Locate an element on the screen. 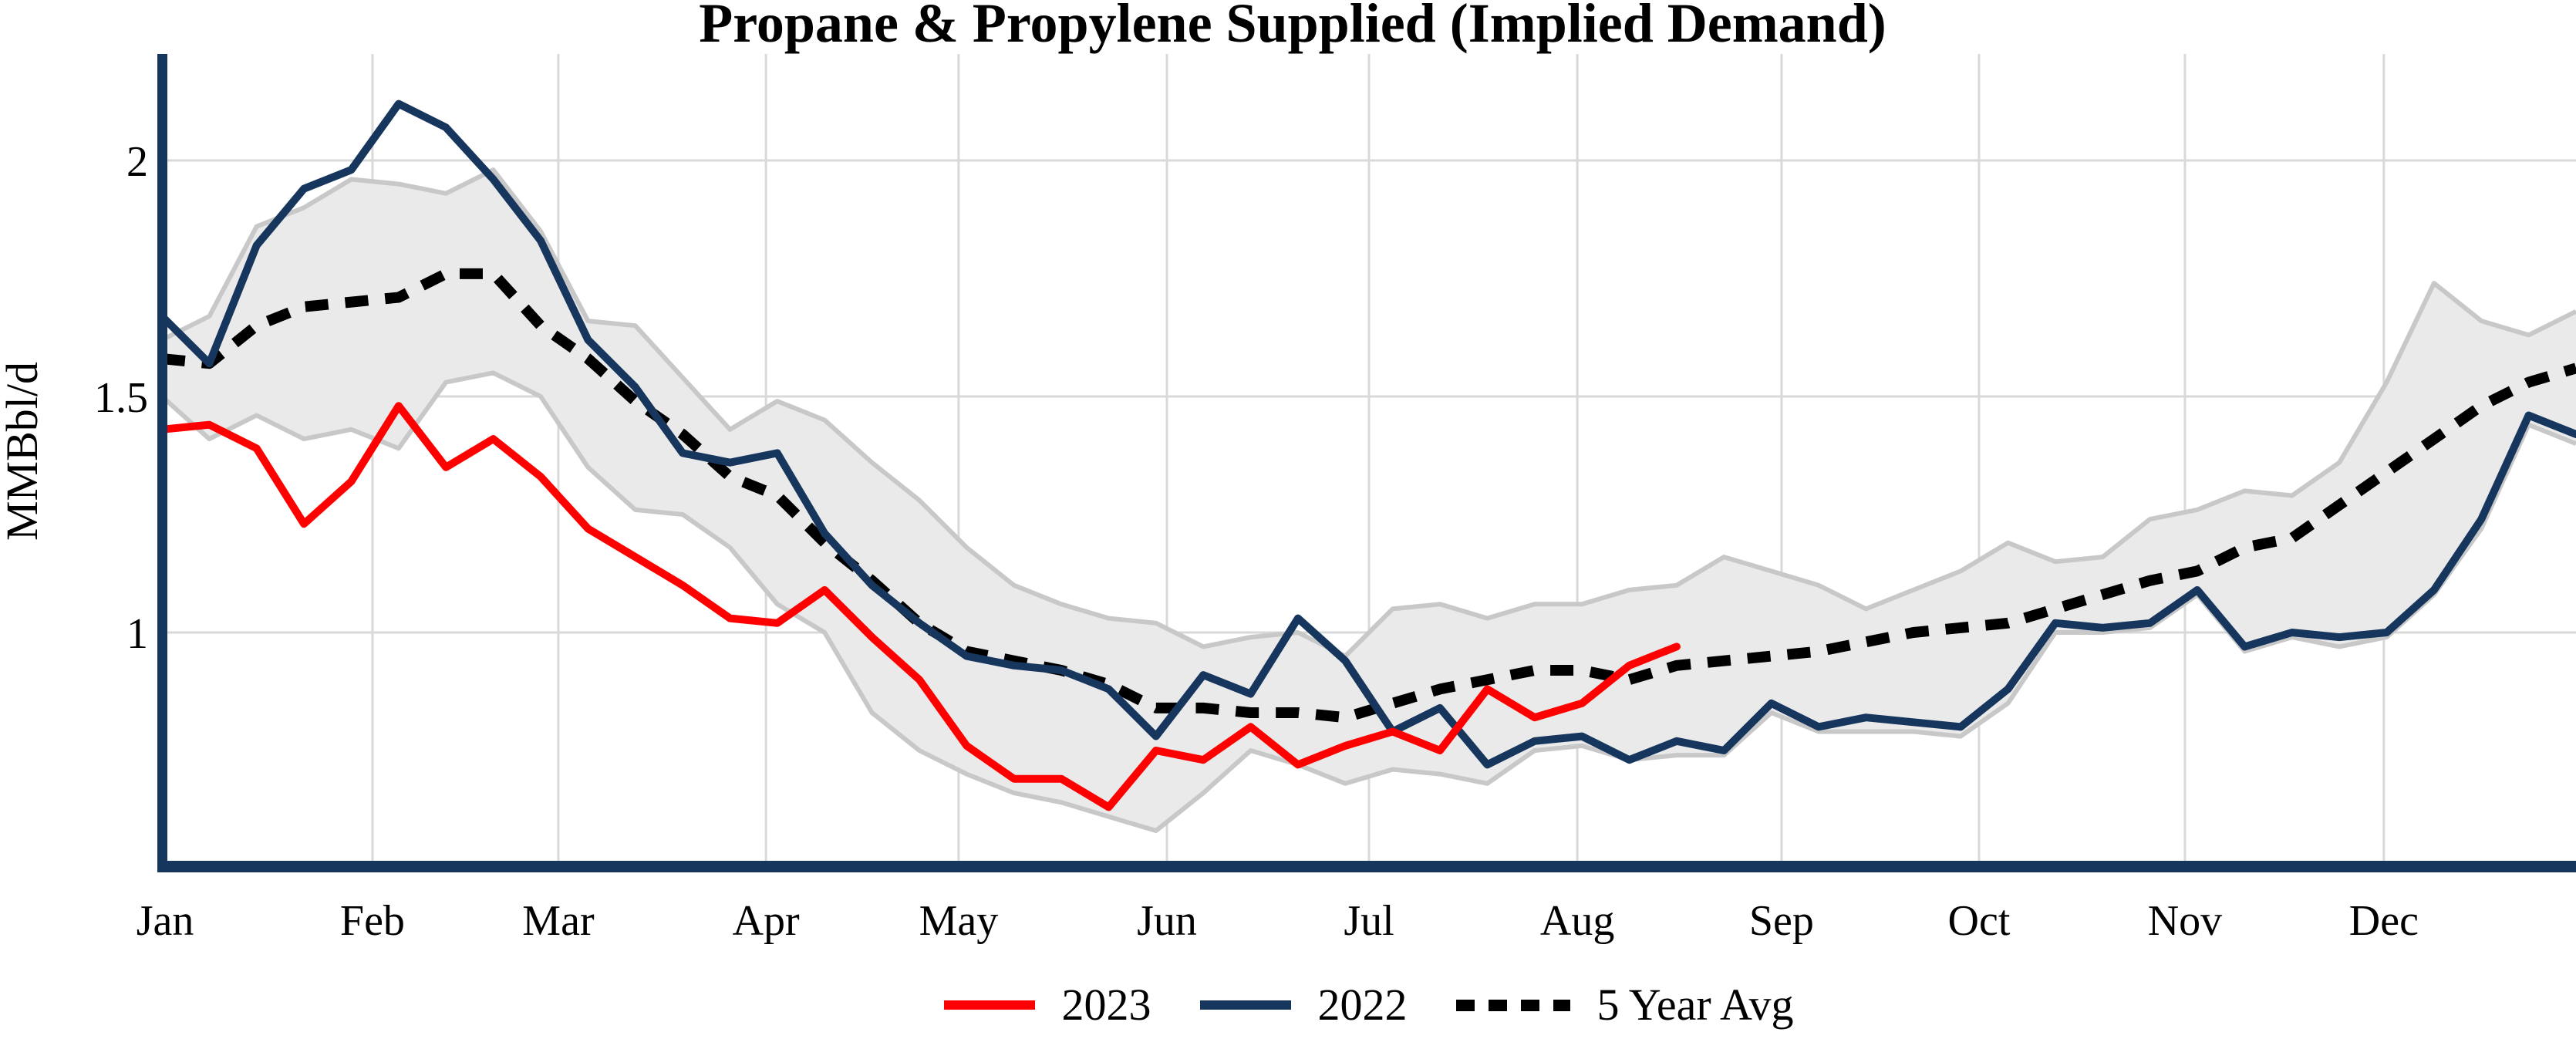 The height and width of the screenshot is (1049, 2576). legend-item-2022: 2022 is located at coordinates (1303, 1005).